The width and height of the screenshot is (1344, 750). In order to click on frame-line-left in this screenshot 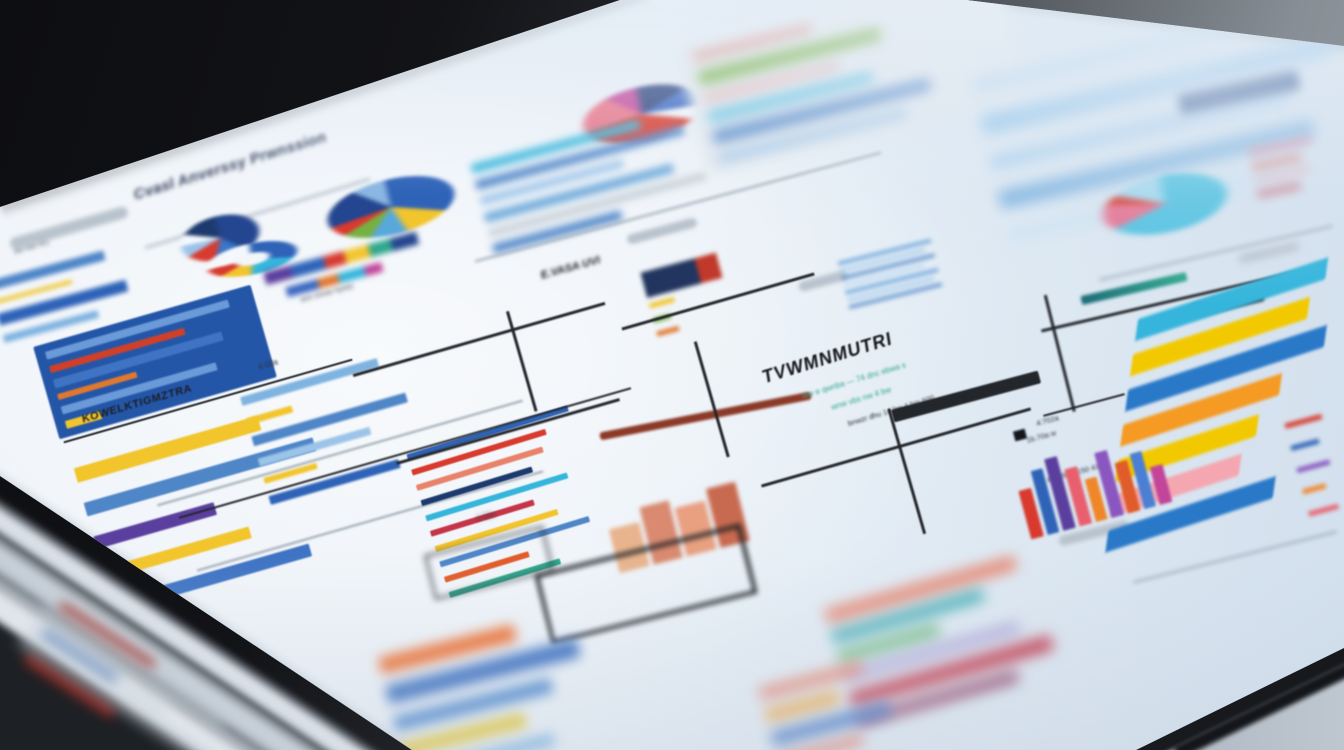, I will do `click(1060, 353)`.